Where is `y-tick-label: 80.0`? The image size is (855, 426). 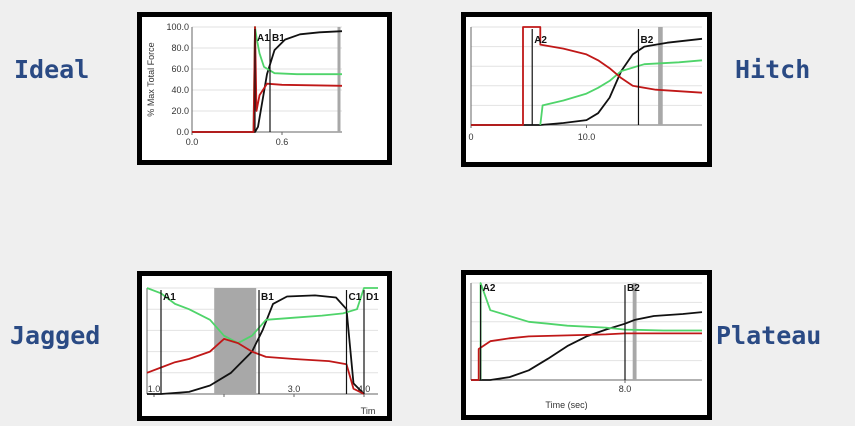 y-tick-label: 80.0 is located at coordinates (180, 48).